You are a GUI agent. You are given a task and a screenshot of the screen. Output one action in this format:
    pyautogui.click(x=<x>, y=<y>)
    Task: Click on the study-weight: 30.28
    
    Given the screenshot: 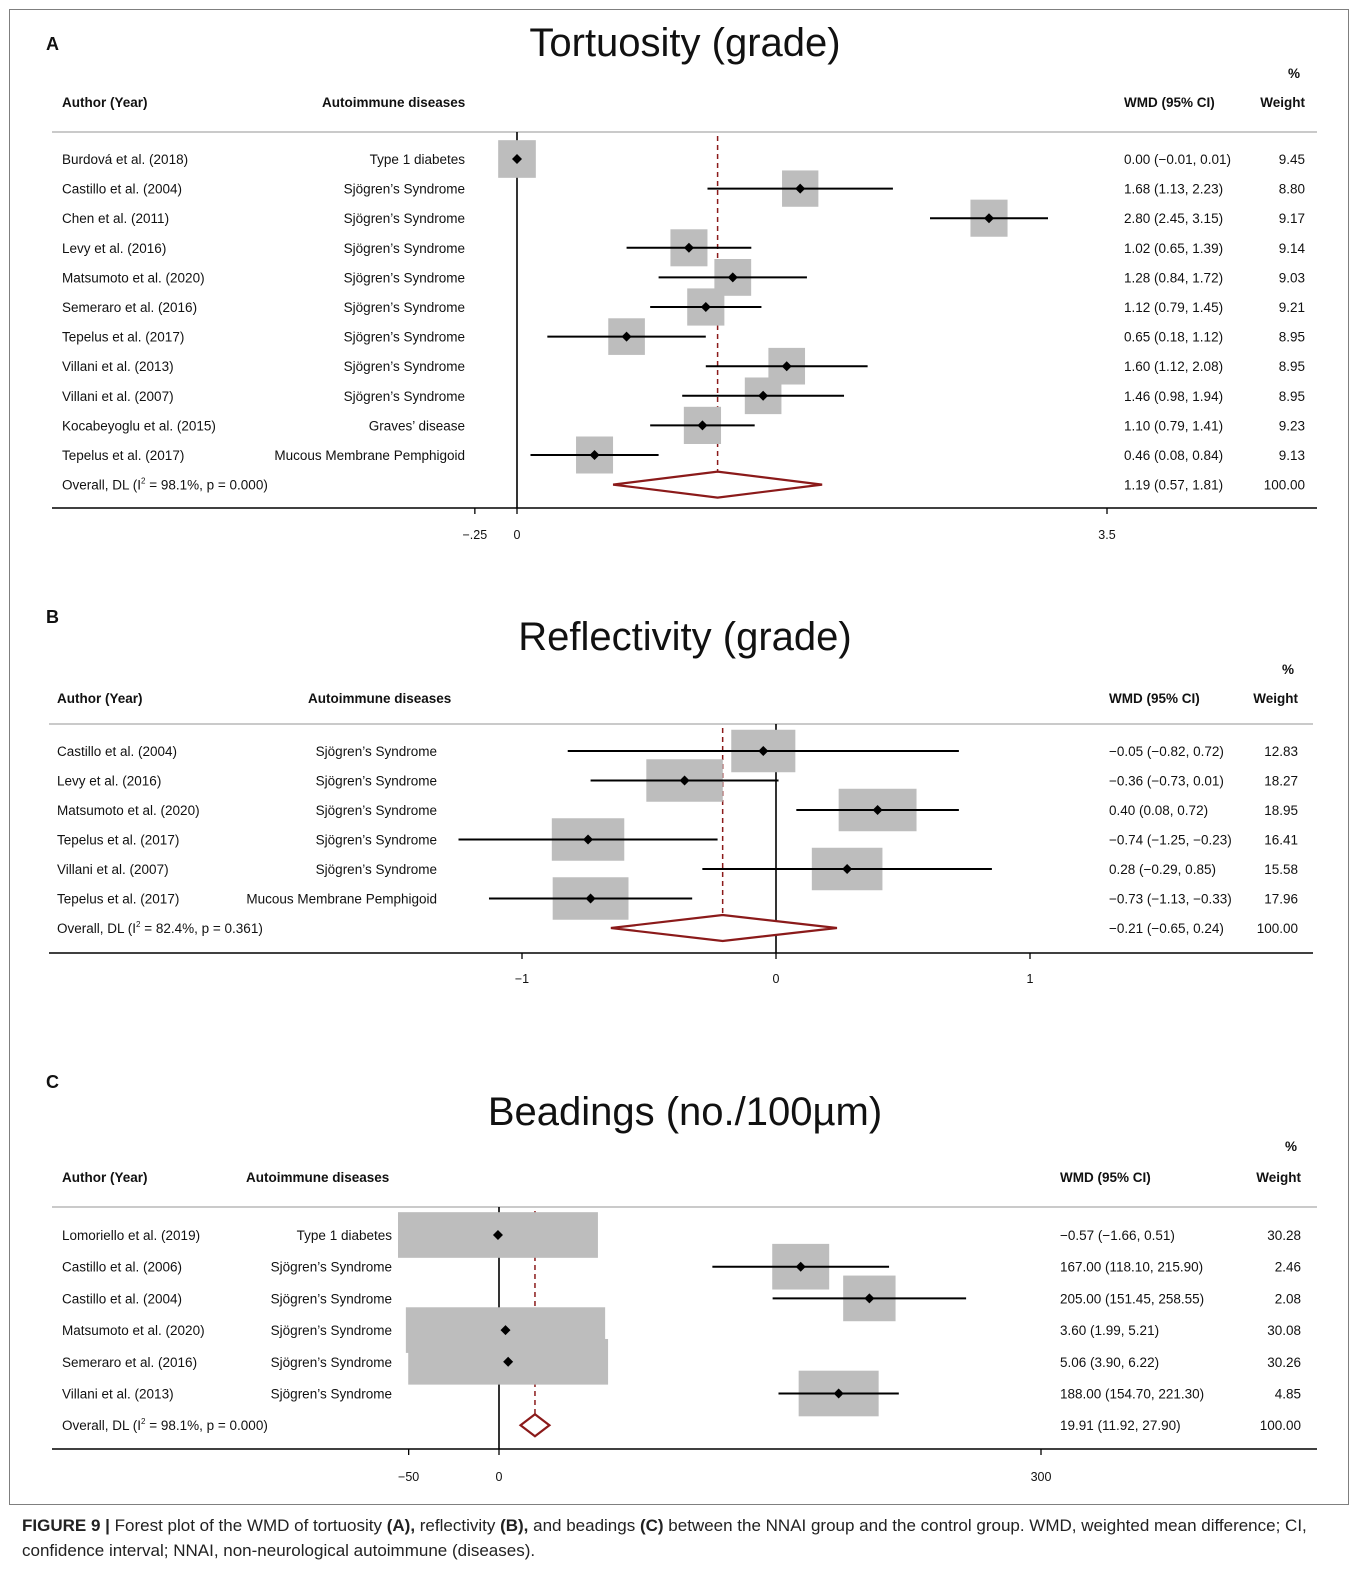 What is the action you would take?
    pyautogui.click(x=1284, y=1235)
    